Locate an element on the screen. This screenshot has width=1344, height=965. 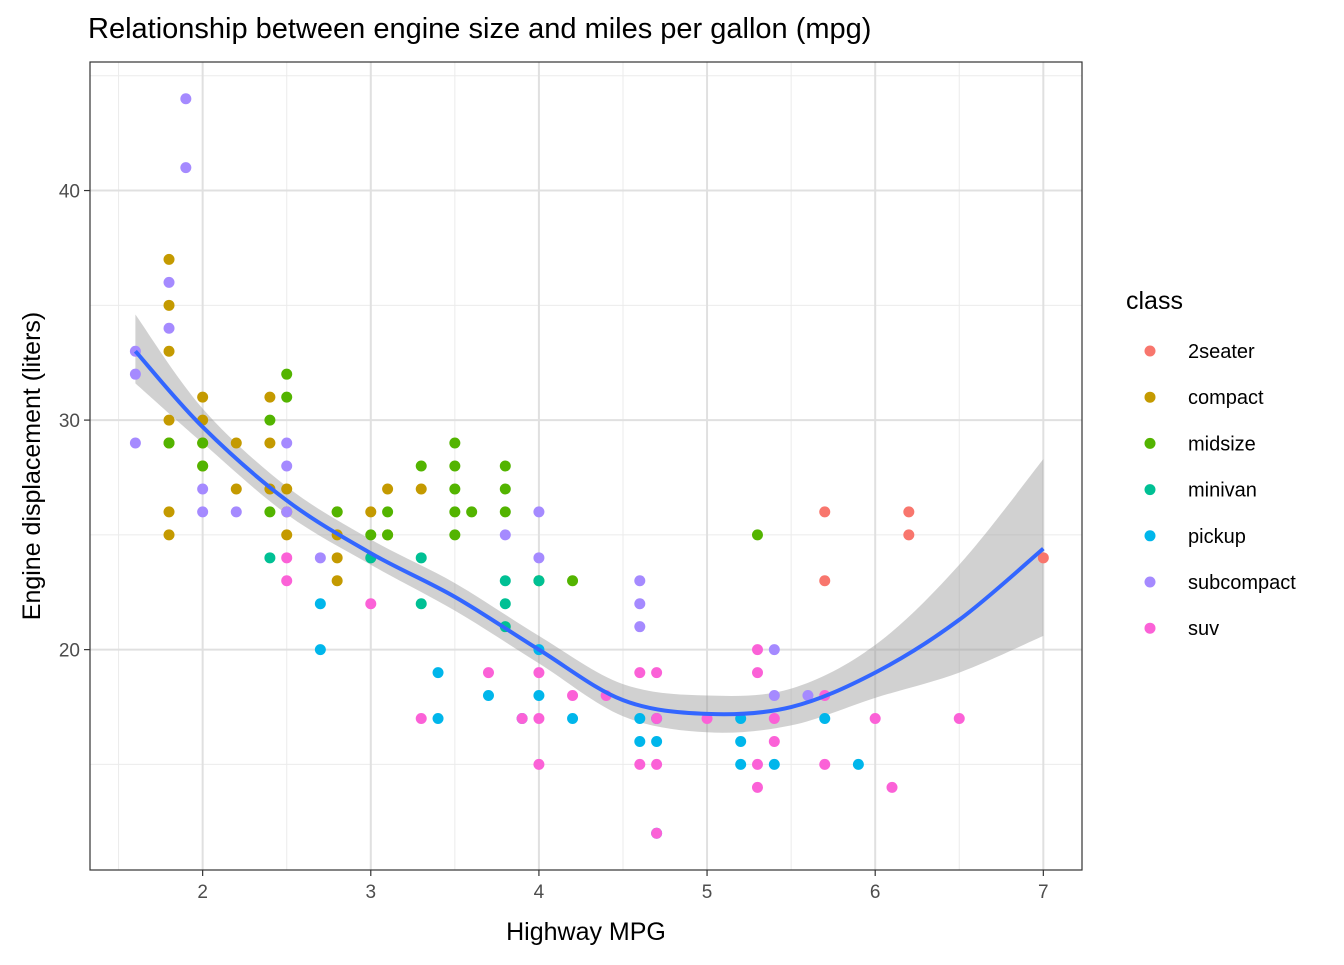
legend-key-subcompact is located at coordinates (1150, 582).